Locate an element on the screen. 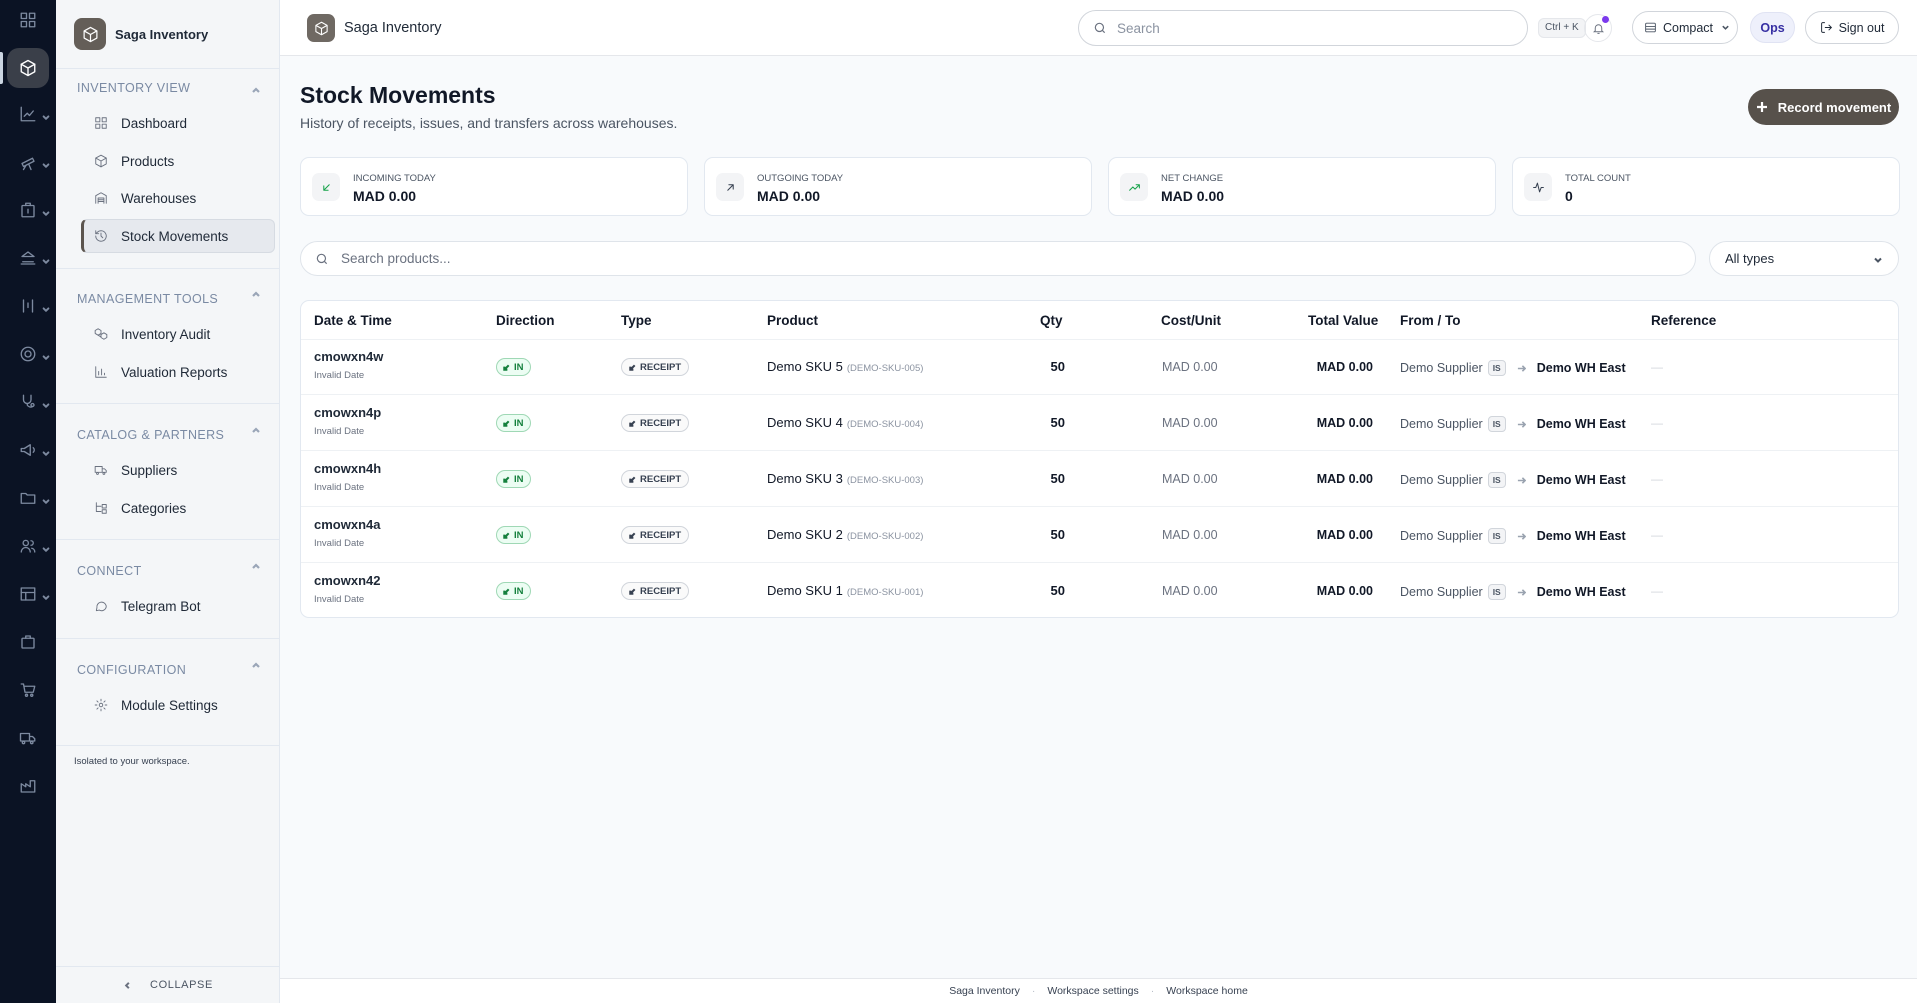 Image resolution: width=1917 pixels, height=1003 pixels. landmark-icon is located at coordinates (28, 258).